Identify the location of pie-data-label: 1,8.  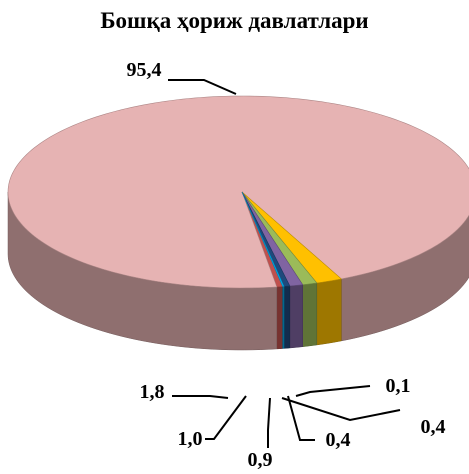
(152, 392).